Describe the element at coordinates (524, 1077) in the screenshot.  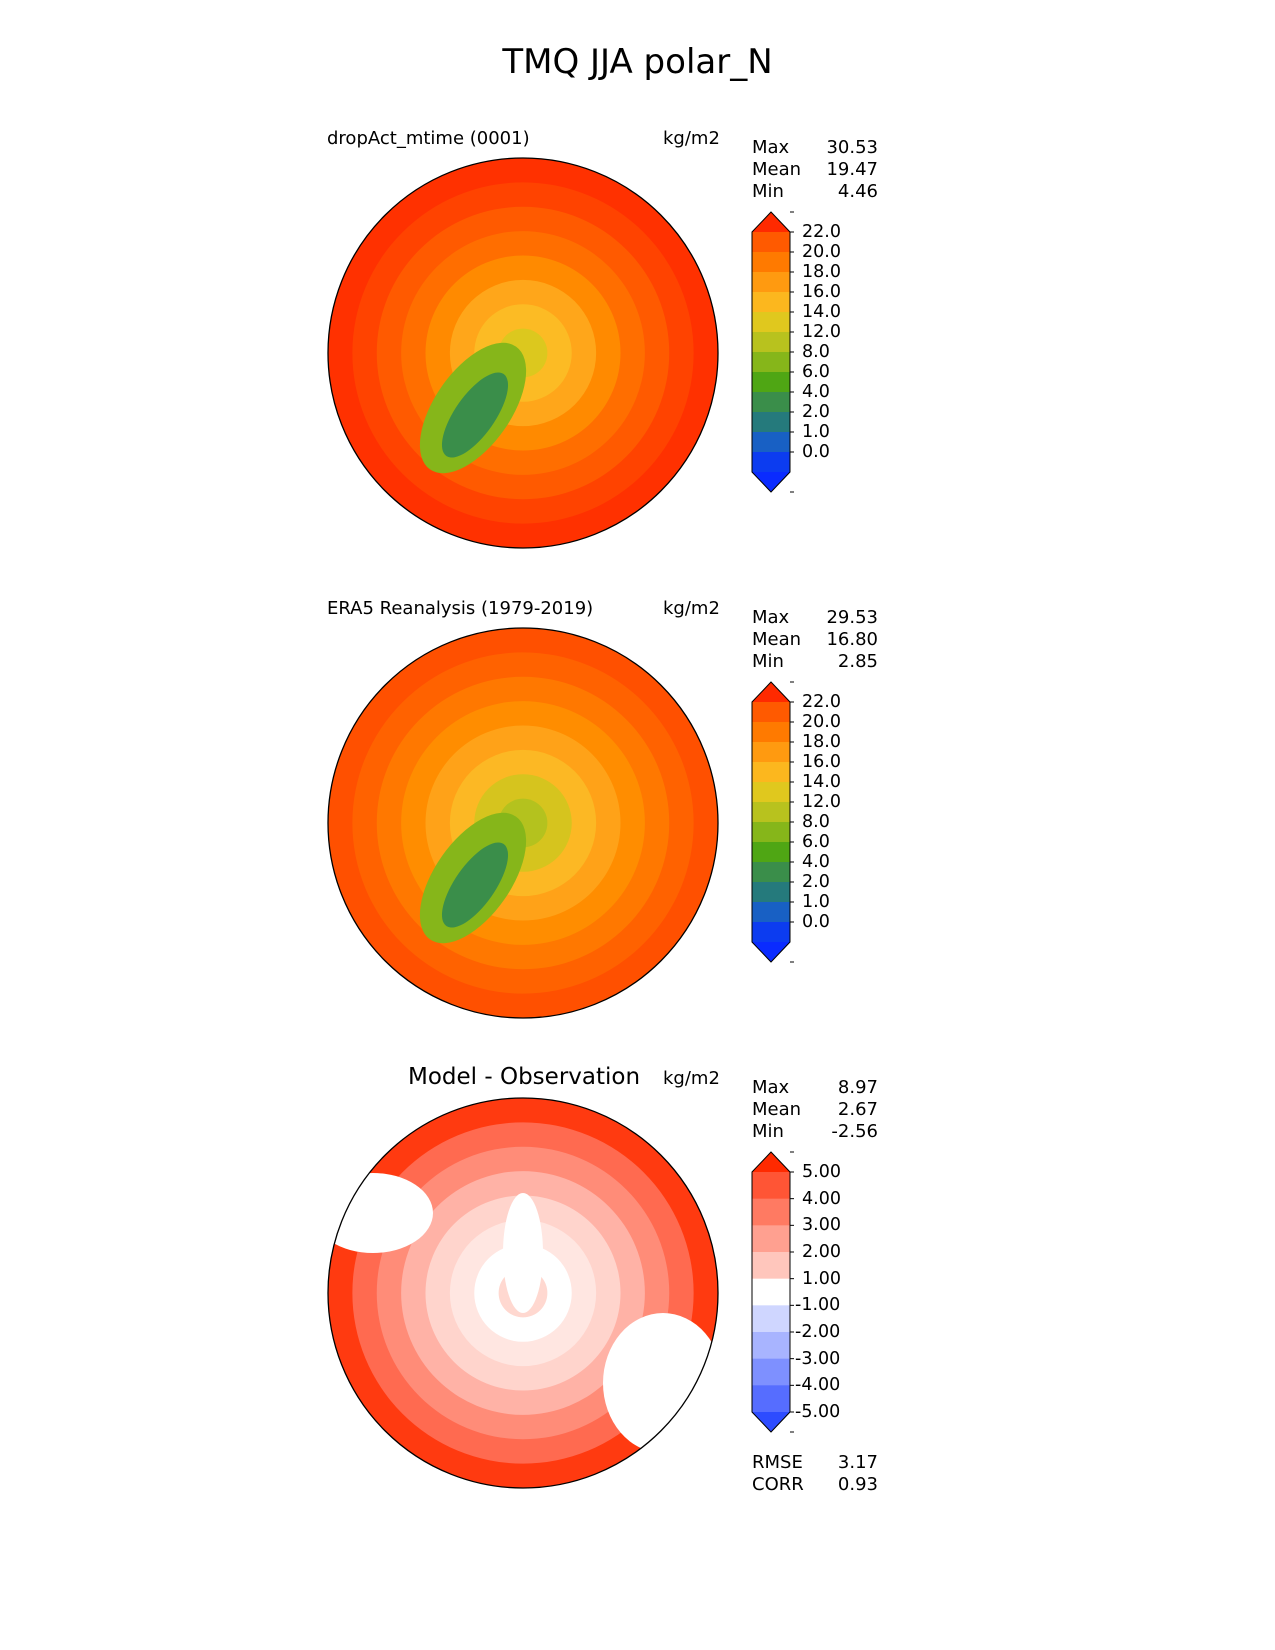
I see `panel-3-title: Model - Observation` at that location.